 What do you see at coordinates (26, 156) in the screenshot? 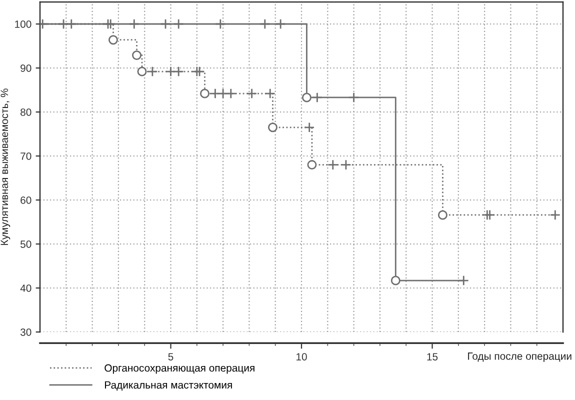
I see `y-tick-label: 70` at bounding box center [26, 156].